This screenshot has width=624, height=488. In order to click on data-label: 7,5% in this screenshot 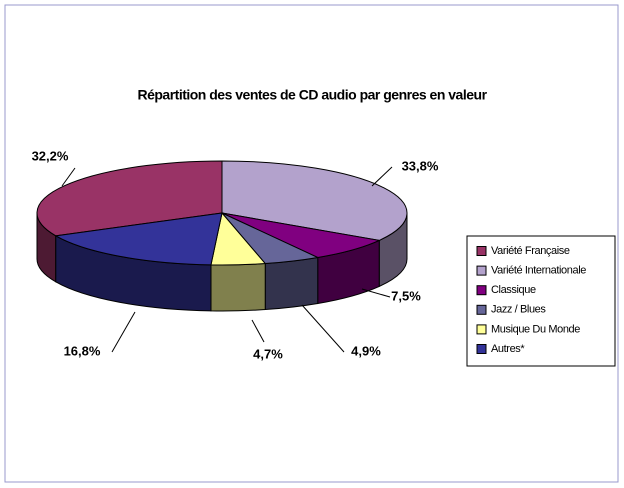, I will do `click(406, 295)`.